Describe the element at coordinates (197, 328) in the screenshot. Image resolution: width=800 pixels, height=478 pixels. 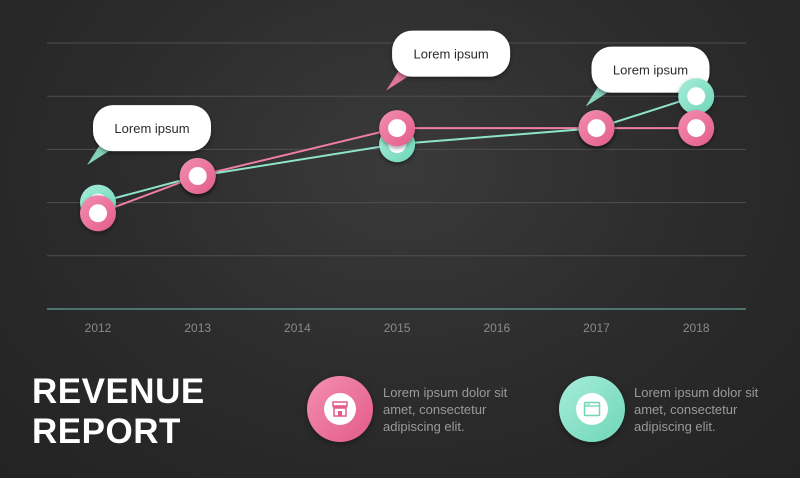
I see `x-tick-label: 2013` at that location.